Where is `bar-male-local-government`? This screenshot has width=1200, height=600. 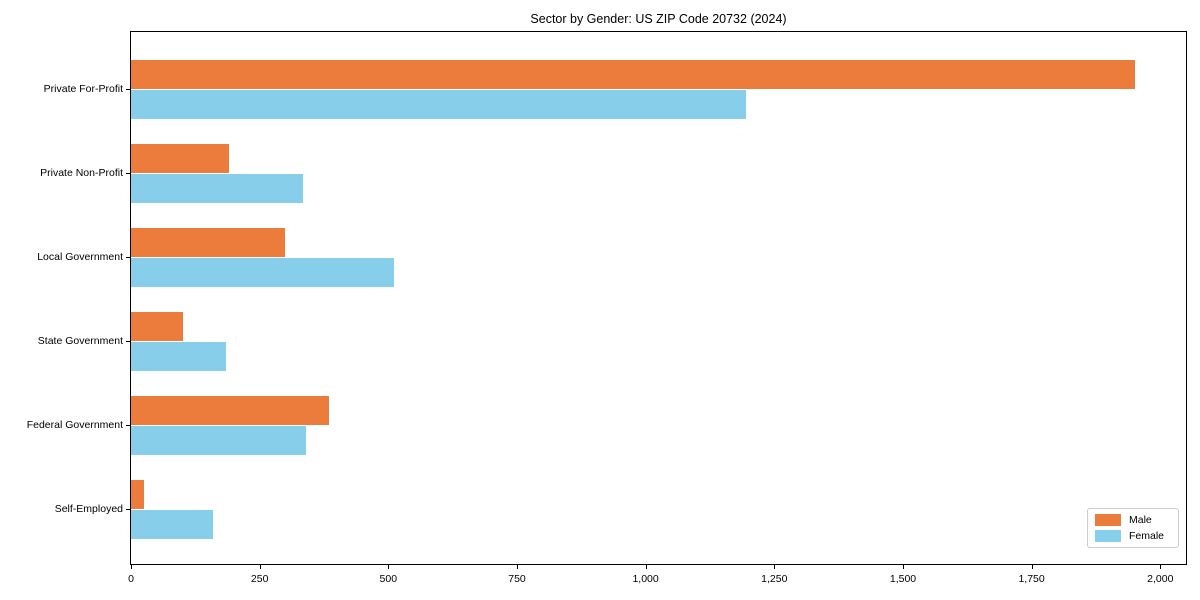 bar-male-local-government is located at coordinates (208, 242).